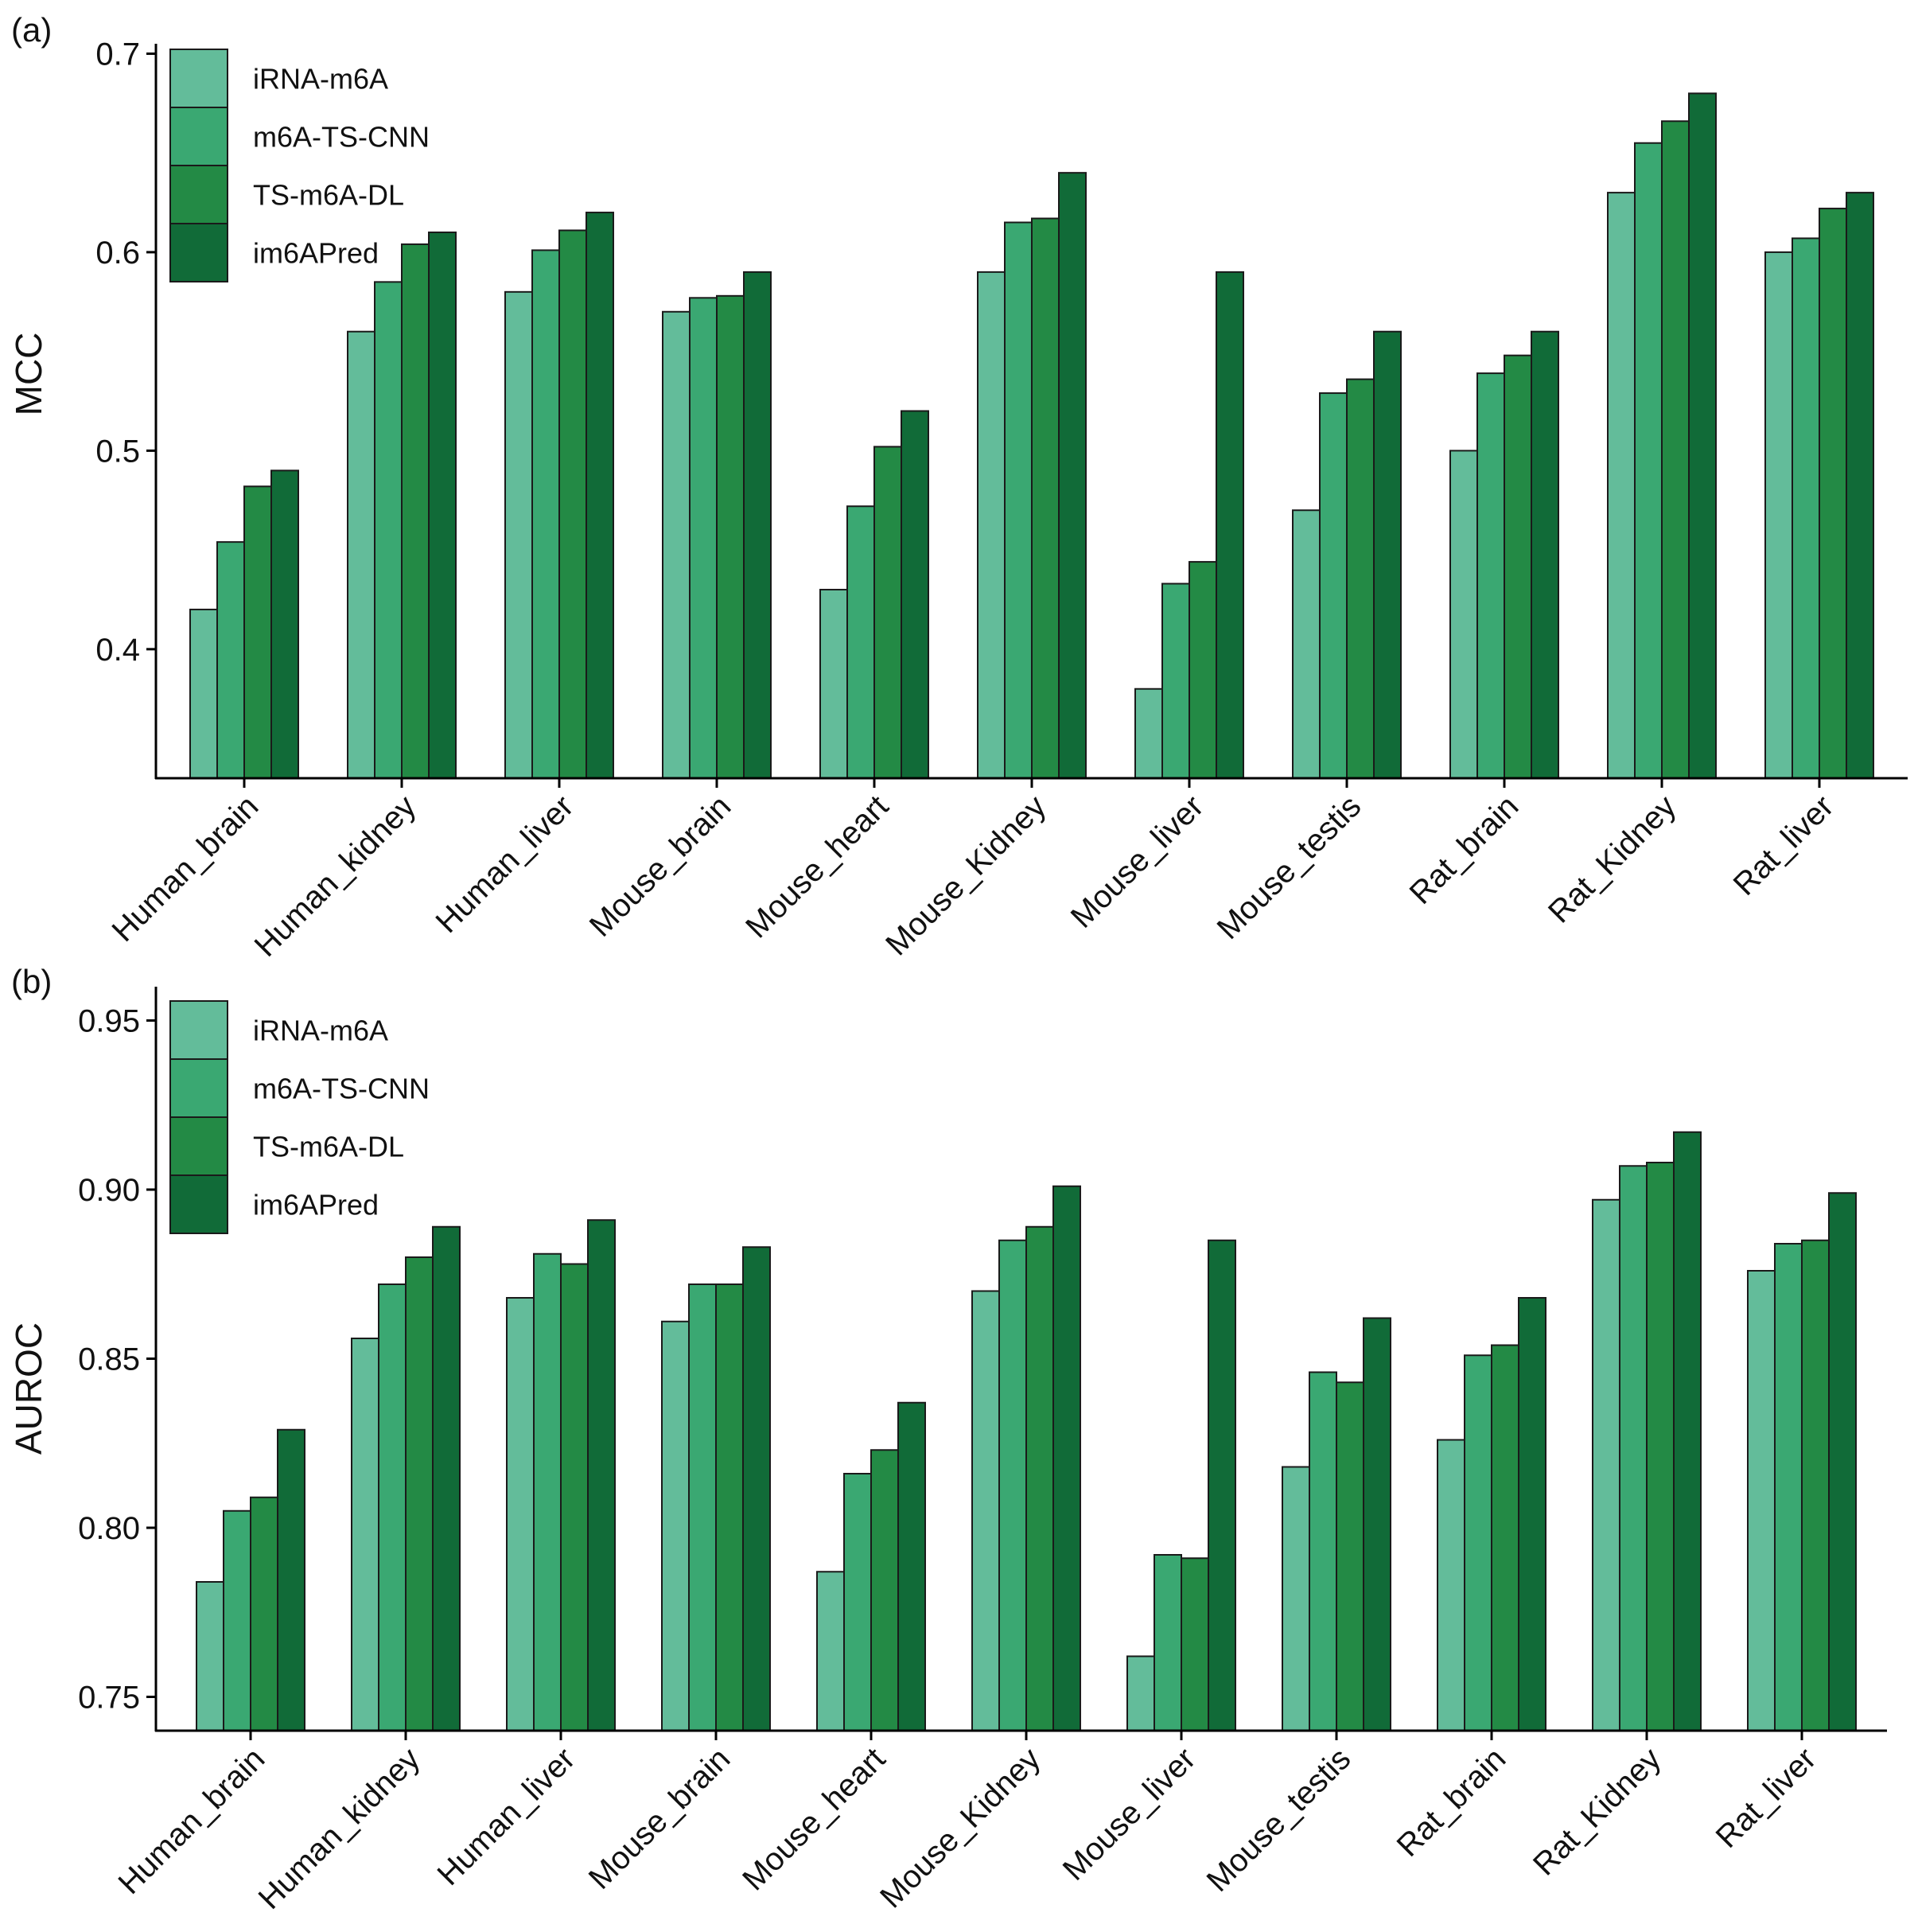 The height and width of the screenshot is (1932, 1918). What do you see at coordinates (109, 1191) in the screenshot?
I see `y-tick-label: 0.90` at bounding box center [109, 1191].